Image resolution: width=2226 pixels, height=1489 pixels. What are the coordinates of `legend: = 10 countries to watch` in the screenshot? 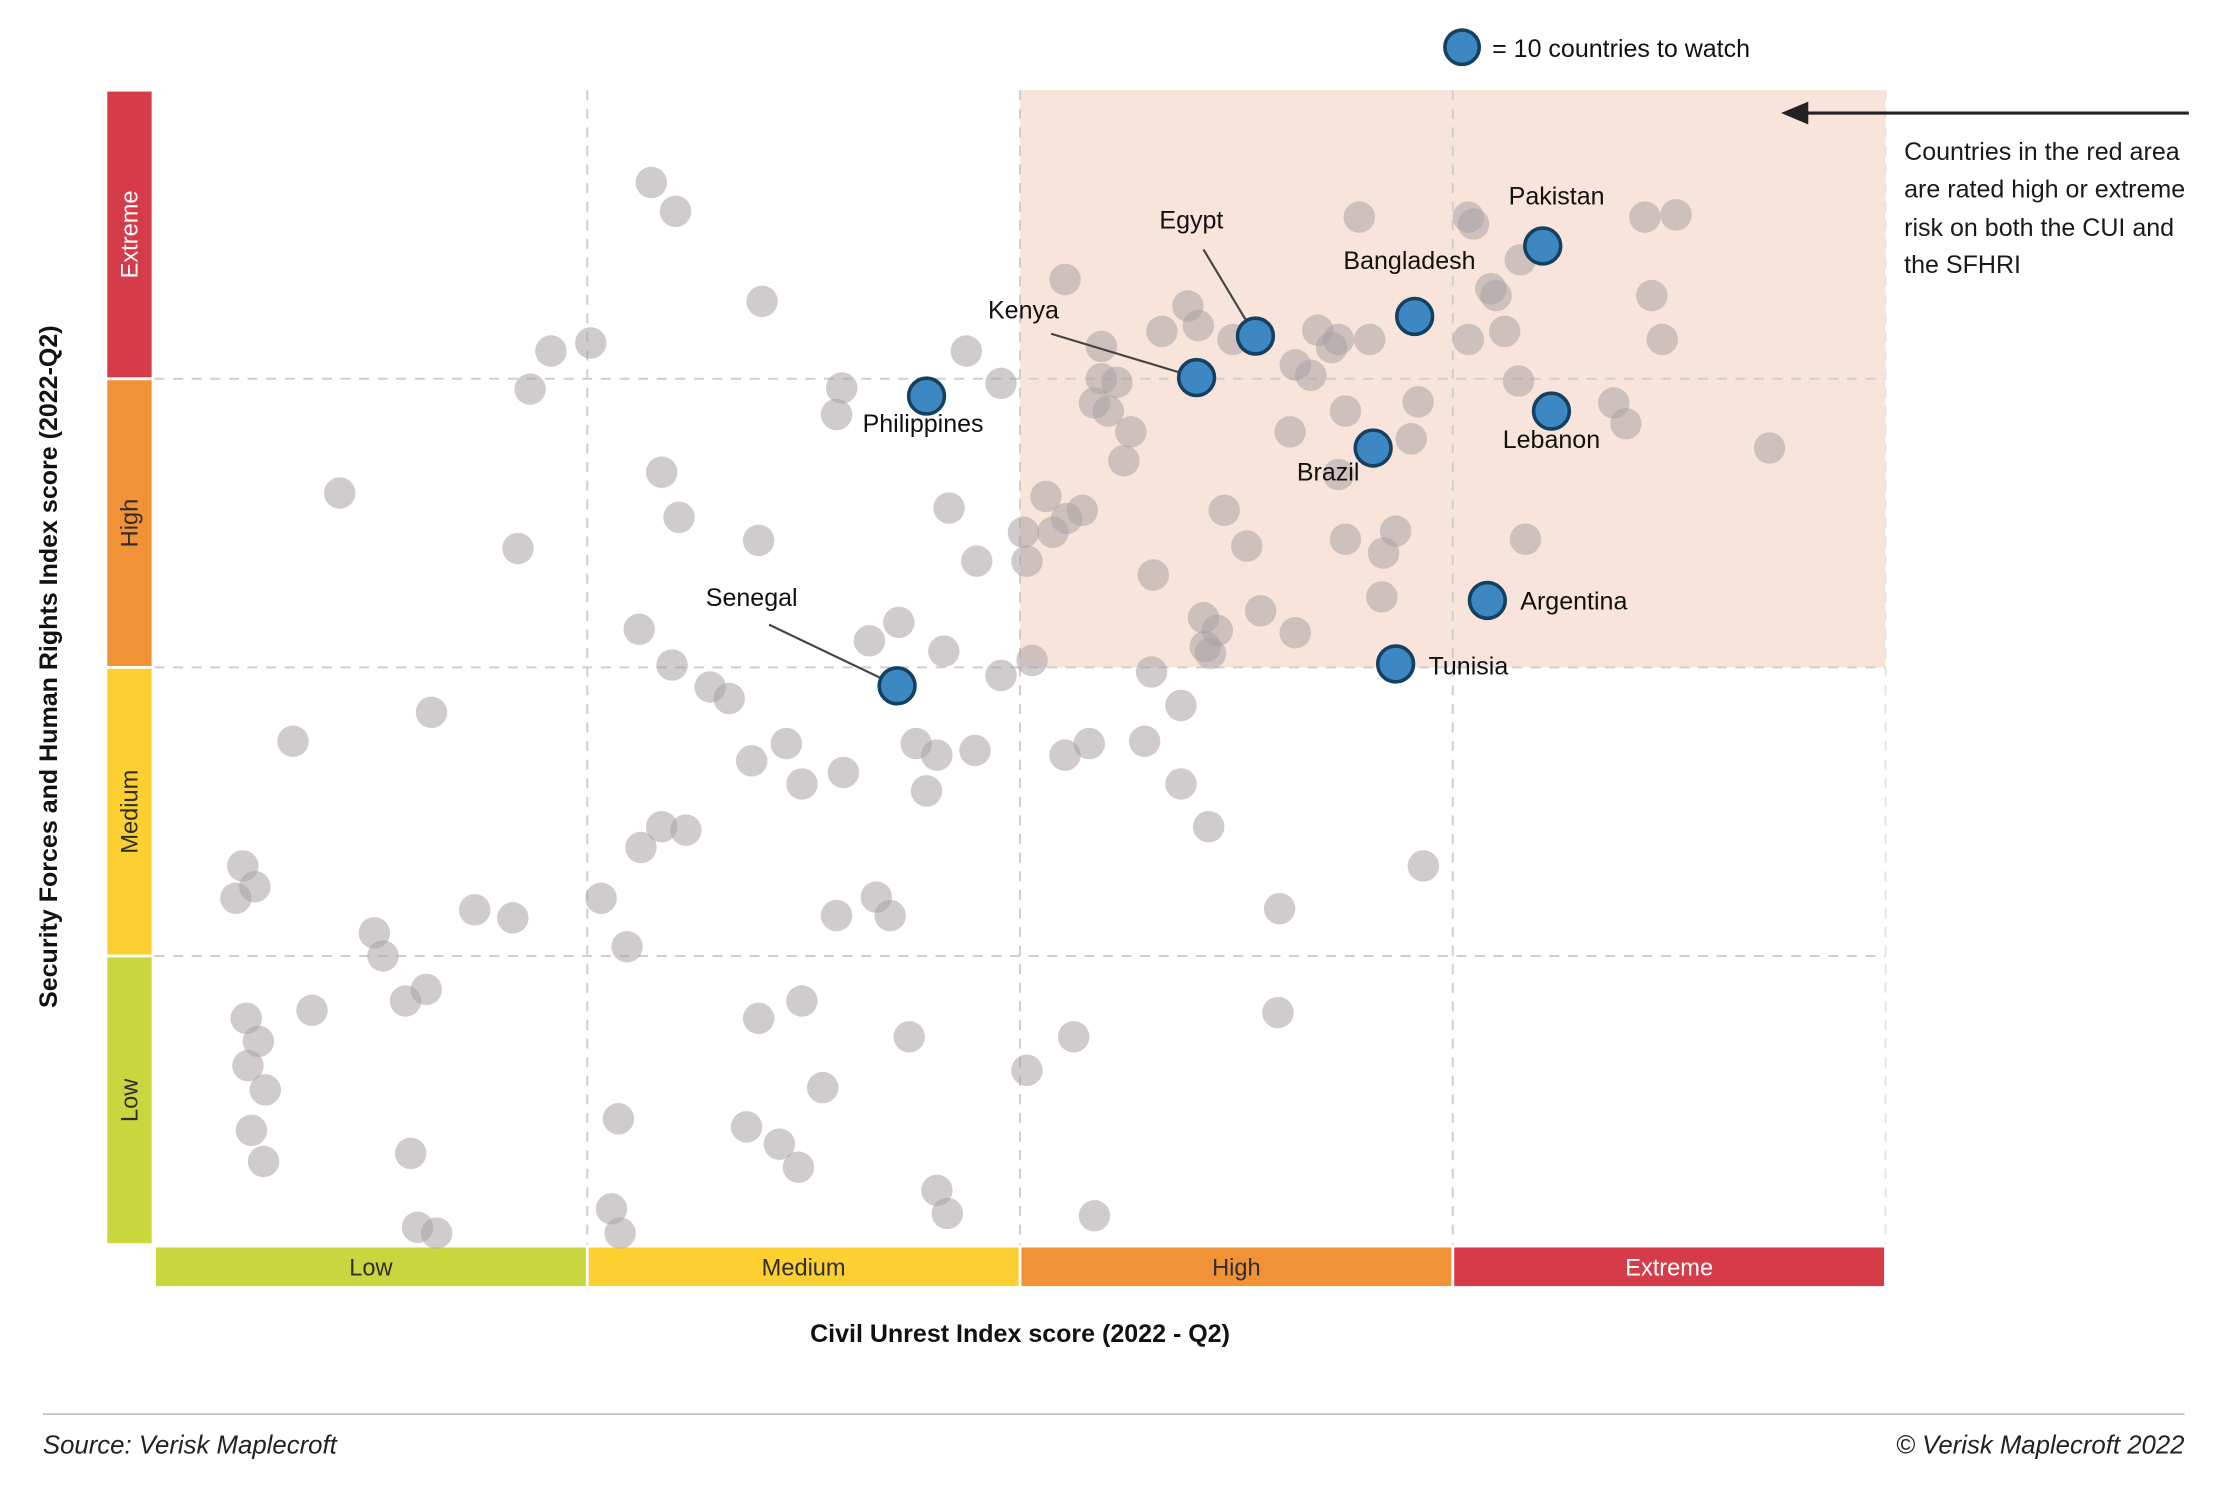 It's located at (1596, 47).